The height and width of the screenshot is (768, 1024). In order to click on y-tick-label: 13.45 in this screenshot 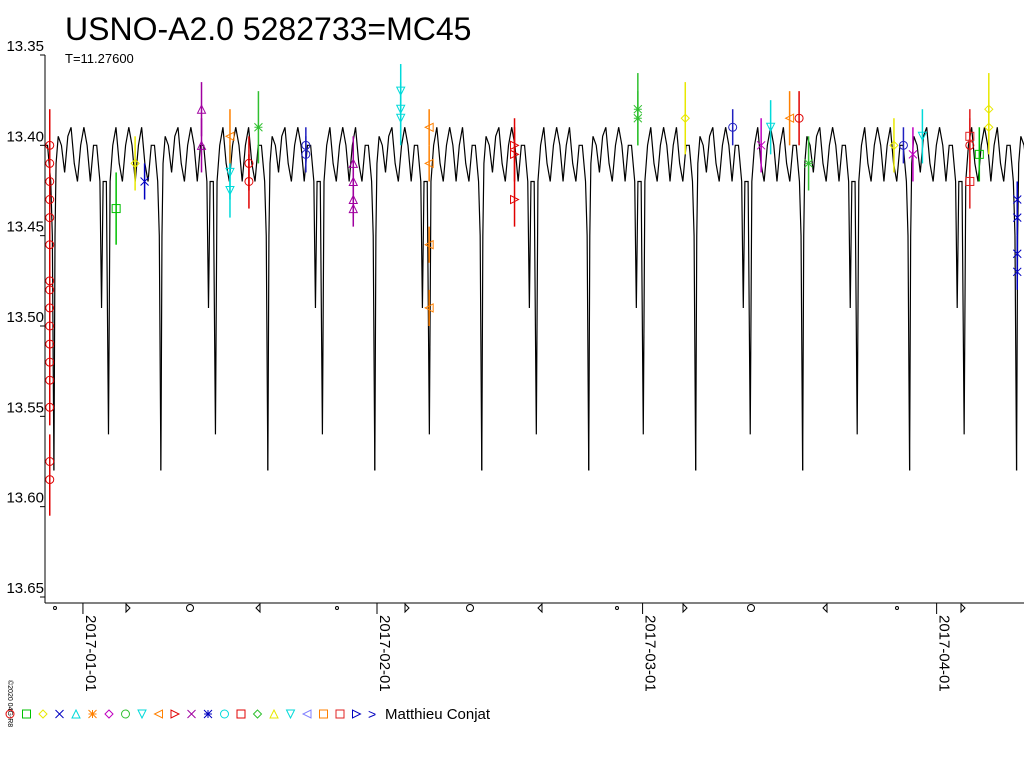, I will do `click(25, 227)`.